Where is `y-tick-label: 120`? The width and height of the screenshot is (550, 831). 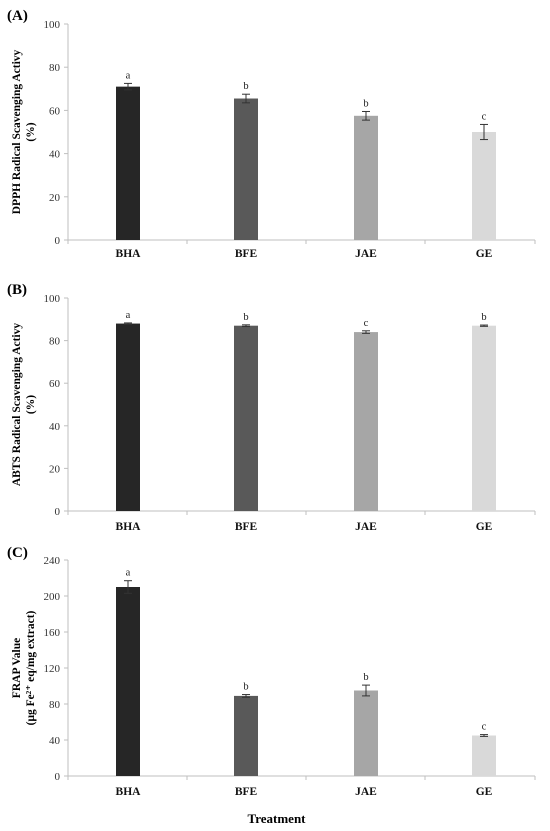
y-tick-label: 120 is located at coordinates (52, 669).